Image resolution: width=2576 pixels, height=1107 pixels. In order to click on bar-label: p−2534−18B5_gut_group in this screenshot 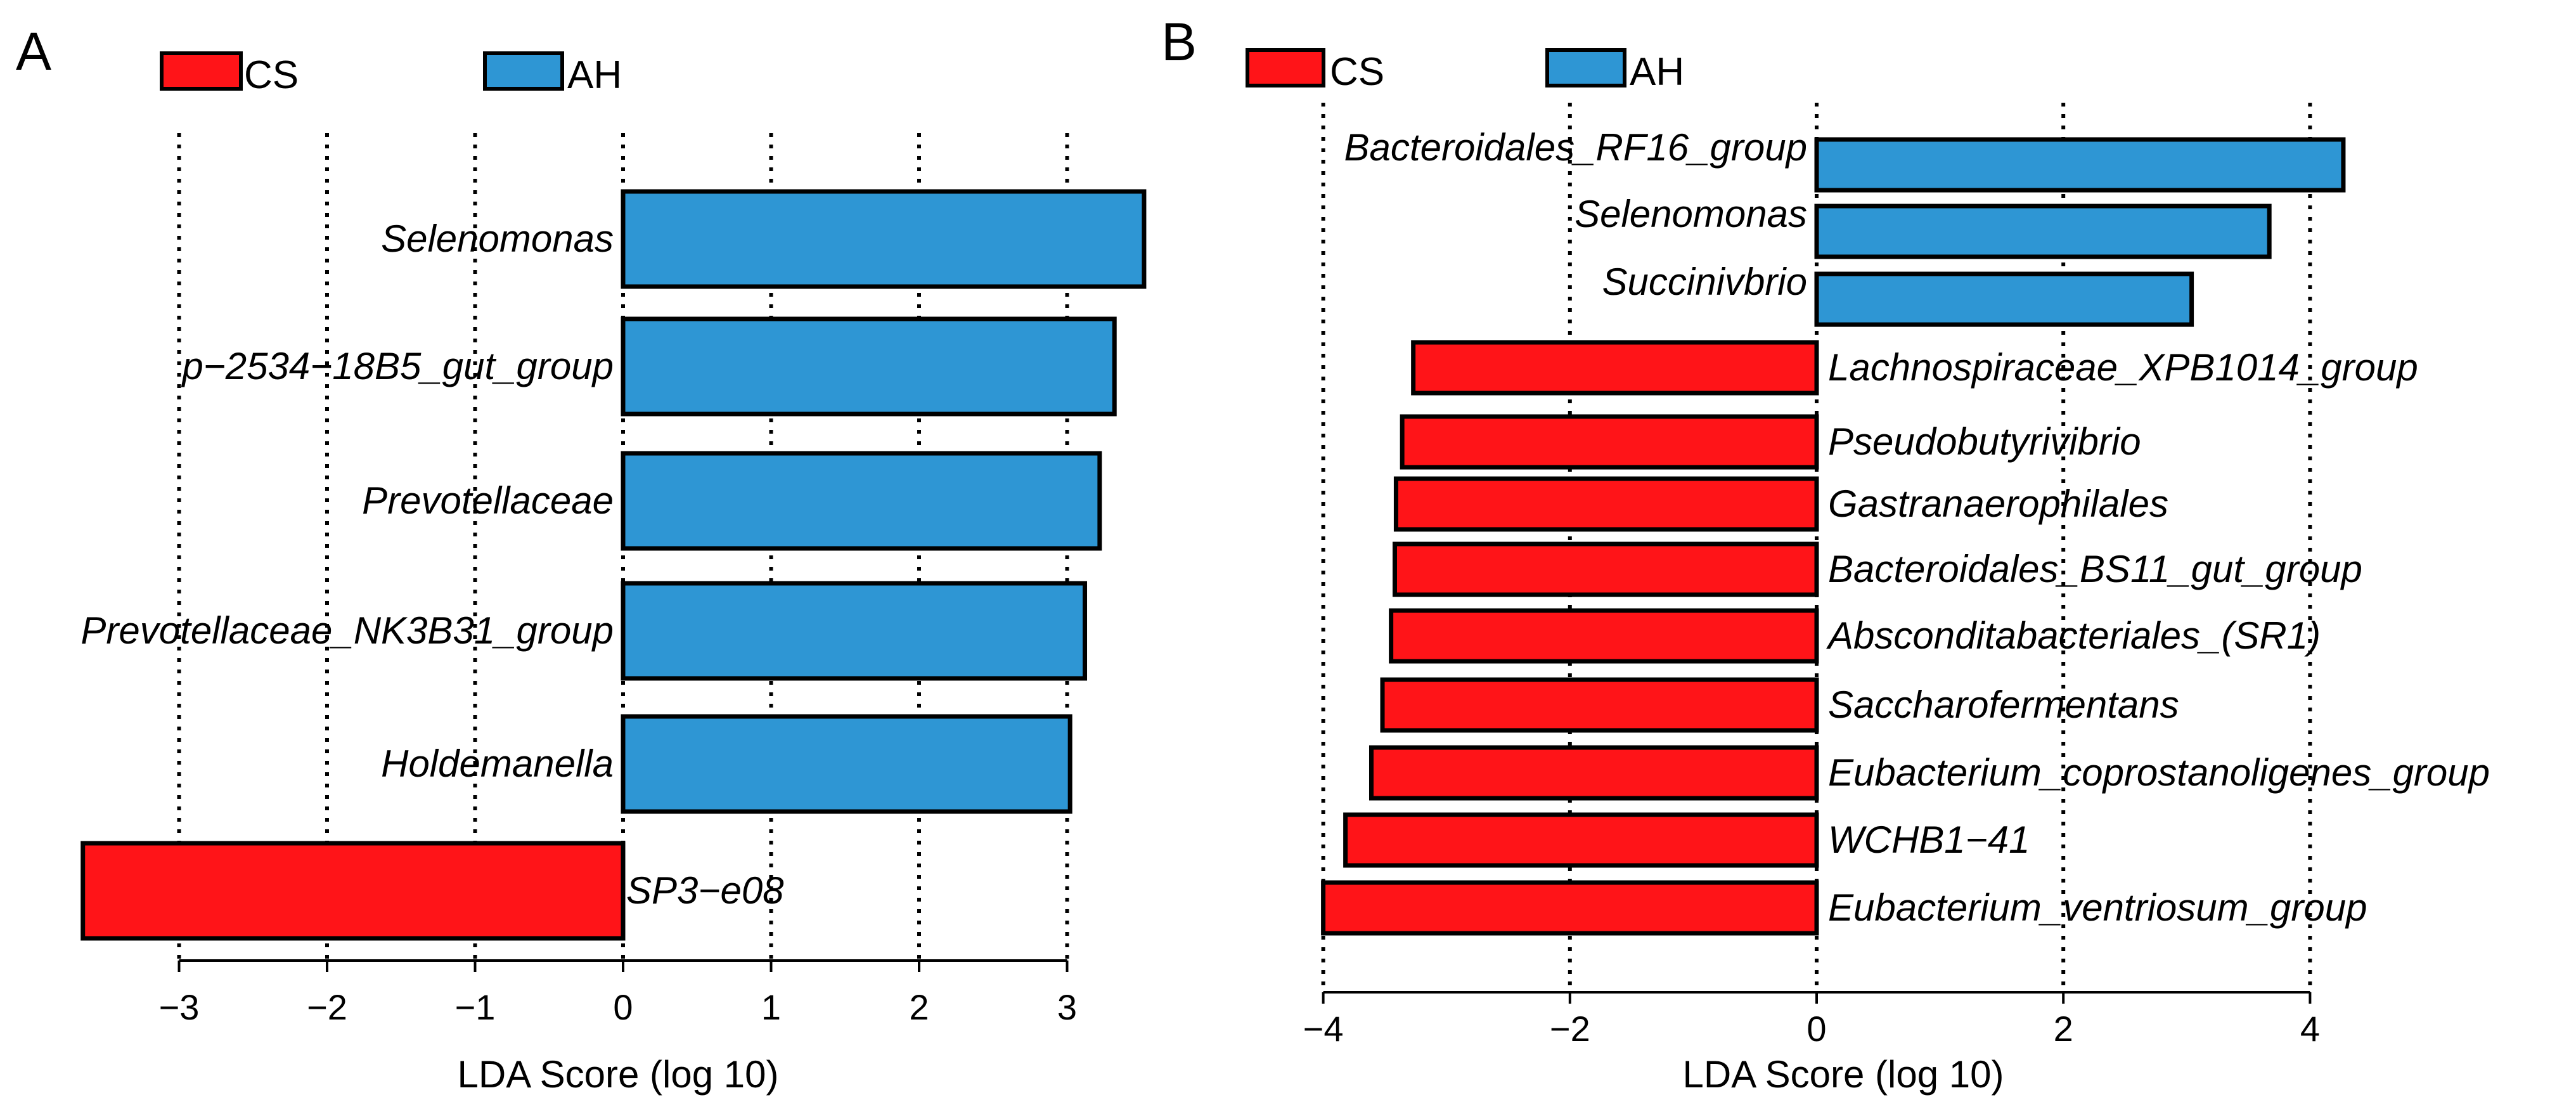, I will do `click(397, 366)`.